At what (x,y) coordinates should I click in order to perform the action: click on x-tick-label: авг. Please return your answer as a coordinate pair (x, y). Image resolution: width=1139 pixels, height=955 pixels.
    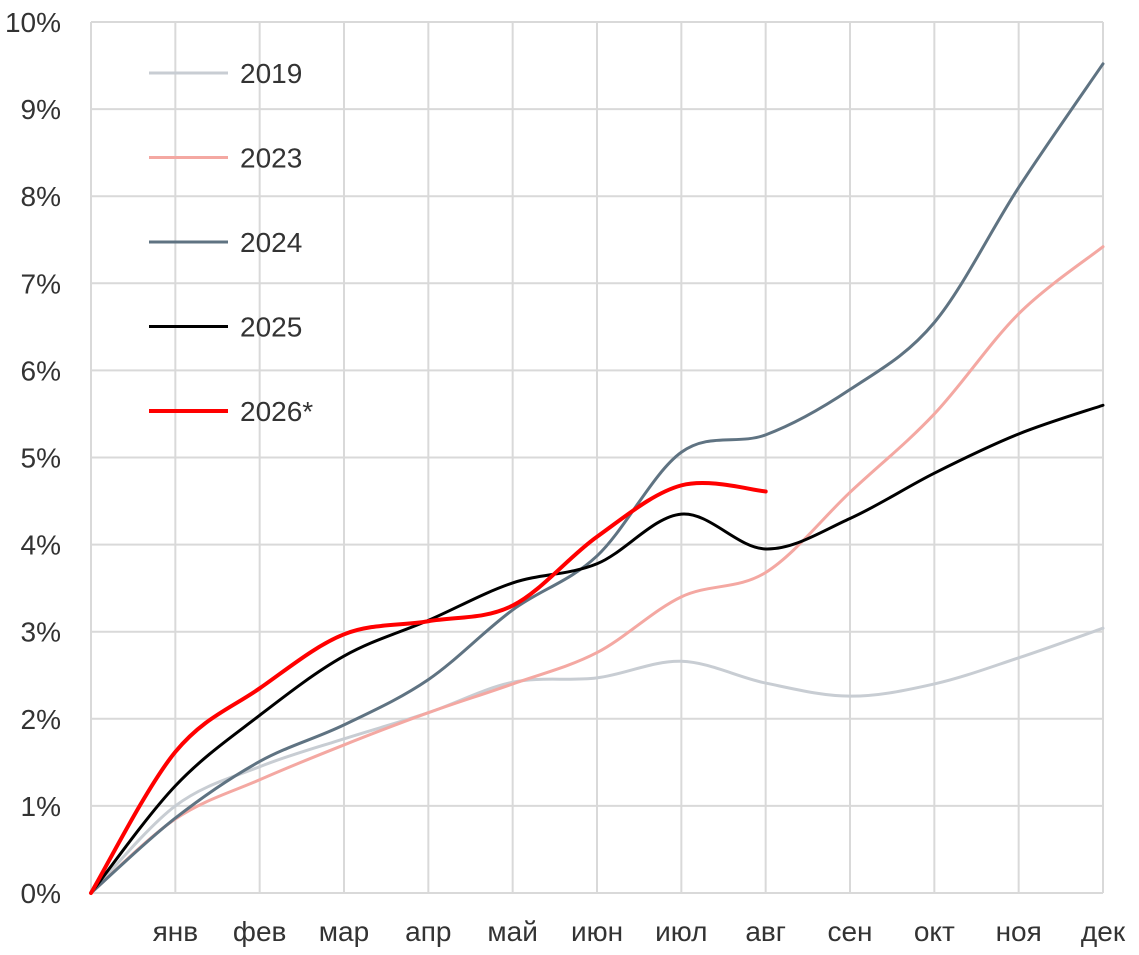
    Looking at the image, I should click on (765, 931).